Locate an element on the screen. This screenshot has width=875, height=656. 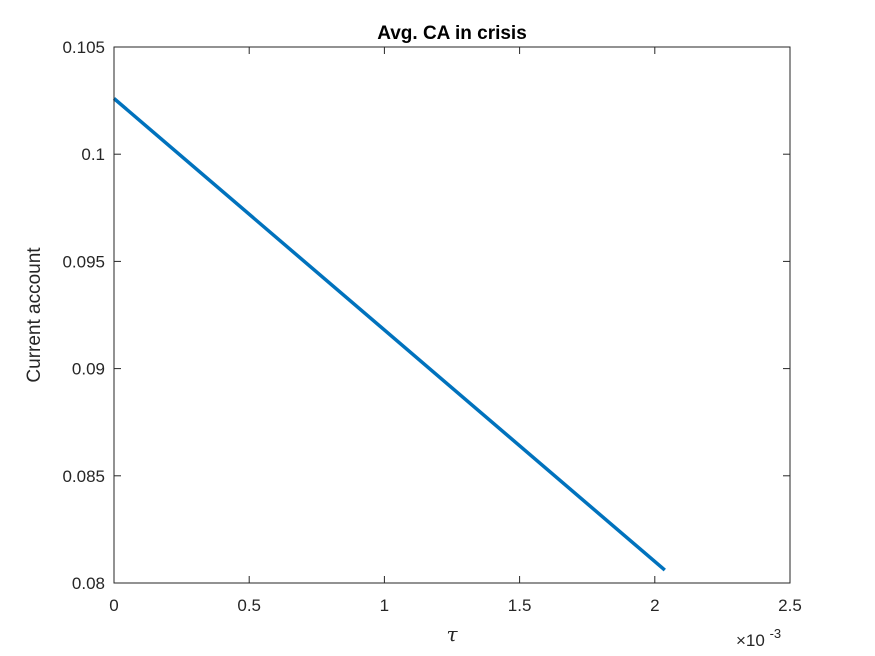
x-tick-label: 0.5 is located at coordinates (249, 605).